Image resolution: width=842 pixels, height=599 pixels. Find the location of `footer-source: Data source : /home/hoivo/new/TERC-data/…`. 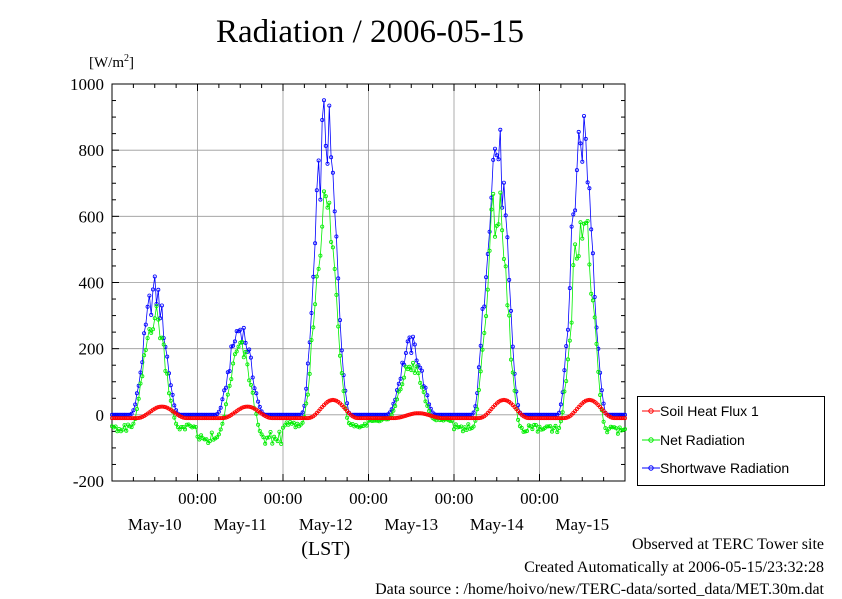

footer-source: Data source : /home/hoivo/new/TERC-data/… is located at coordinates (599, 589).